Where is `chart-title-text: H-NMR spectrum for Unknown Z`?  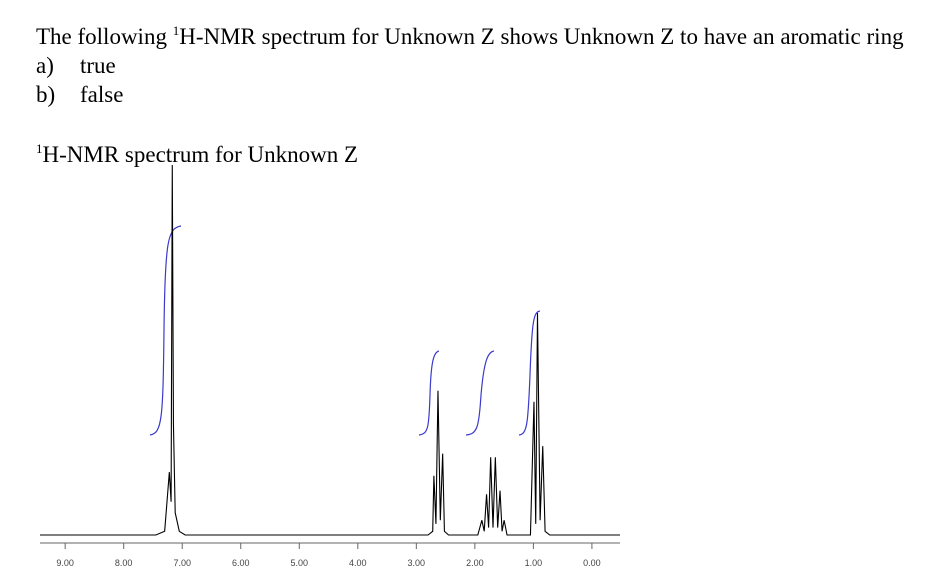 chart-title-text: H-NMR spectrum for Unknown Z is located at coordinates (201, 154).